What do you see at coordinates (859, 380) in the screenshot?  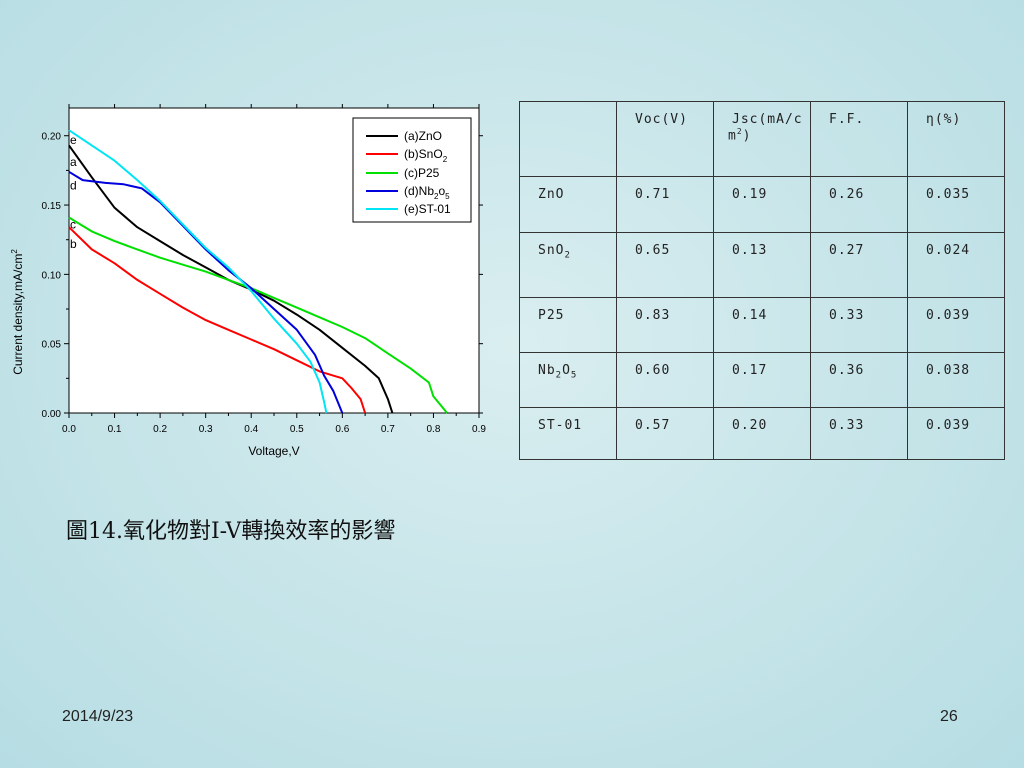 I see `row-ff: 0.36` at bounding box center [859, 380].